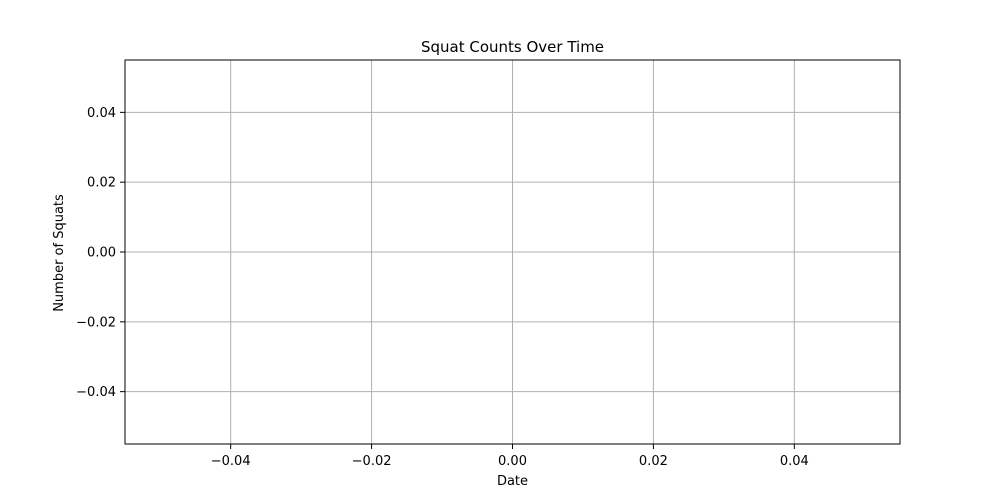  Describe the element at coordinates (96, 392) in the screenshot. I see `y-tick-label: −0.04` at that location.